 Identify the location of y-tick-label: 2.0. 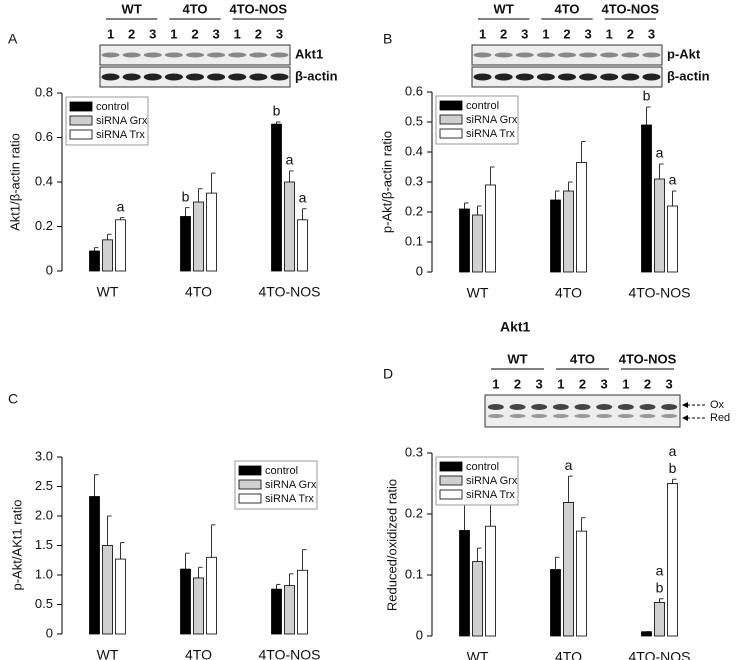
(44, 514).